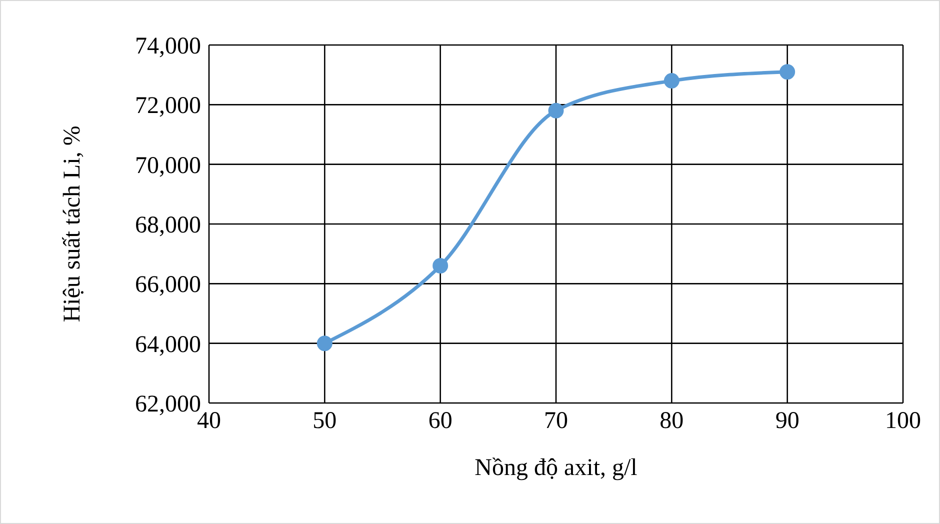 This screenshot has width=940, height=524. Describe the element at coordinates (168, 106) in the screenshot. I see `y-tick-label: 72,000` at that location.